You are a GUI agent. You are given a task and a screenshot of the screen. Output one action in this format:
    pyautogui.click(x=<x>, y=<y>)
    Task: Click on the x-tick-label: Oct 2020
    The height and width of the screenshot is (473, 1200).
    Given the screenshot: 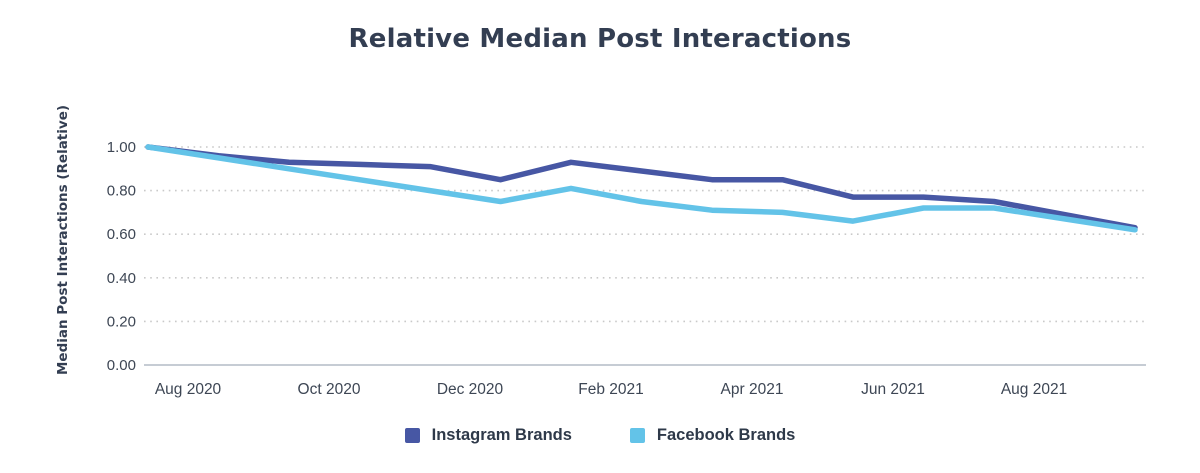 What is the action you would take?
    pyautogui.click(x=329, y=389)
    